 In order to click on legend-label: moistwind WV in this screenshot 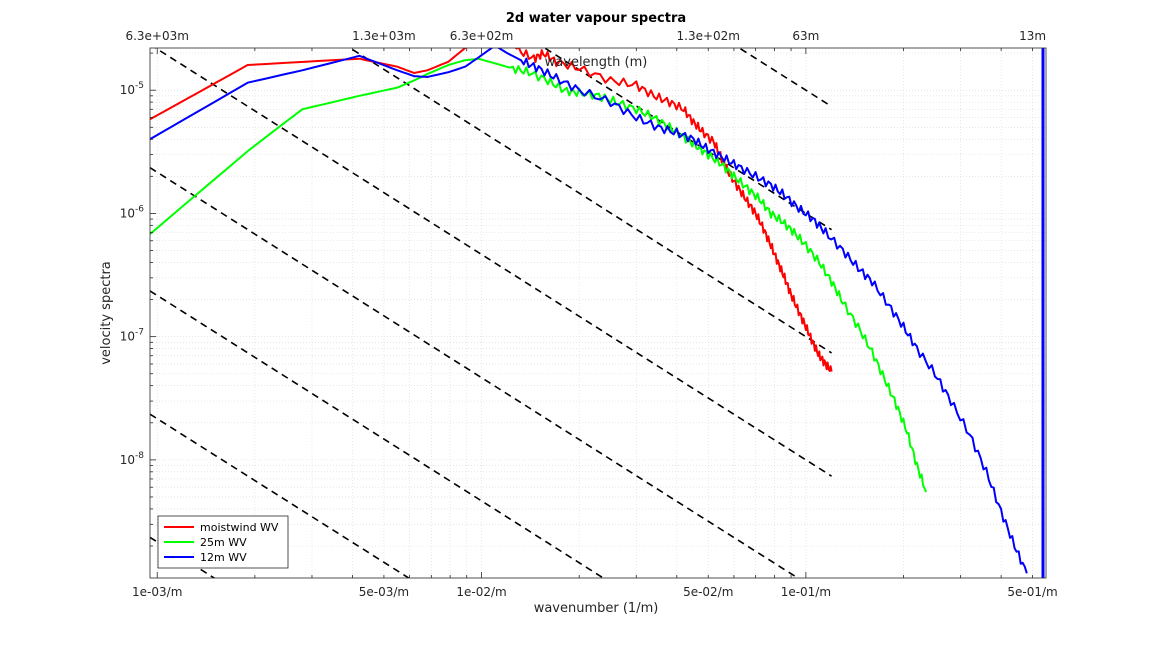, I will do `click(239, 527)`.